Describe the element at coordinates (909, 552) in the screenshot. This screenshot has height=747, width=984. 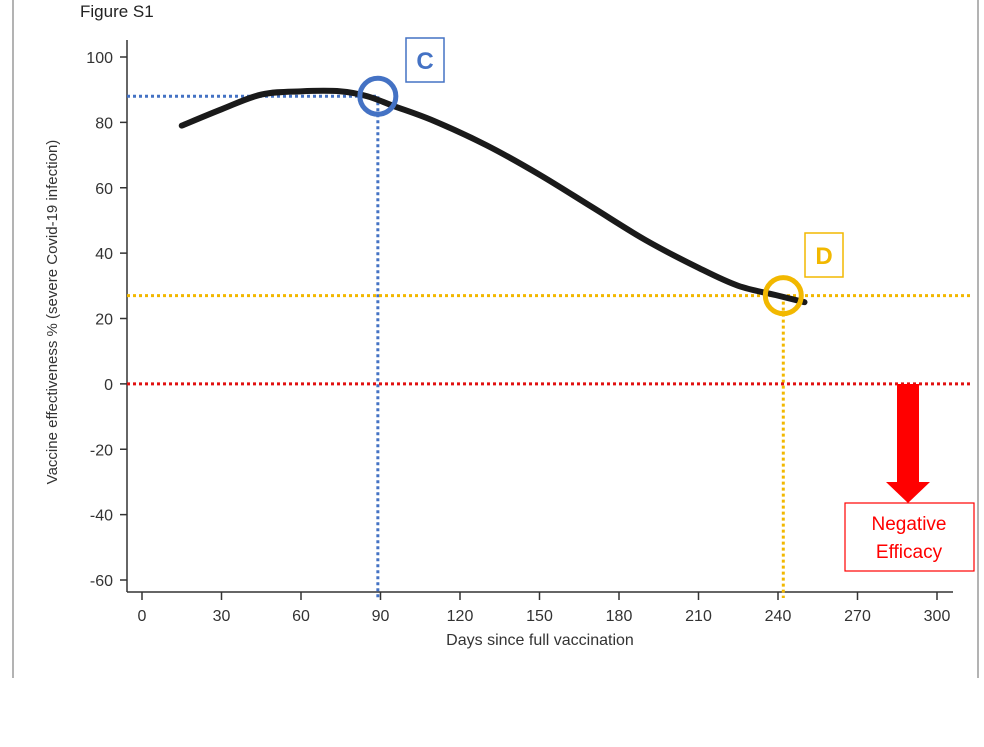
I see `negative-efficacy-label-line2: Efficacy` at that location.